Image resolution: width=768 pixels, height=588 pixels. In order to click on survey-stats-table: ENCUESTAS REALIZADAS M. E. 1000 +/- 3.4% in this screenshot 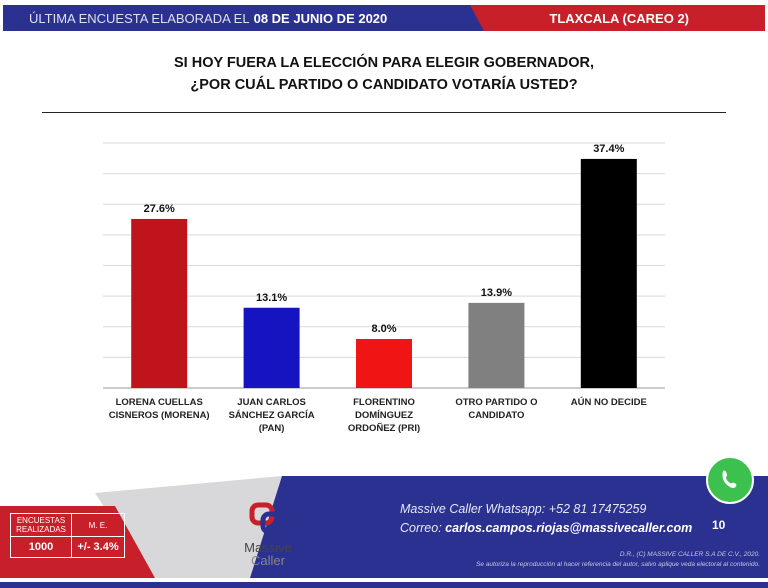, I will do `click(67, 535)`.